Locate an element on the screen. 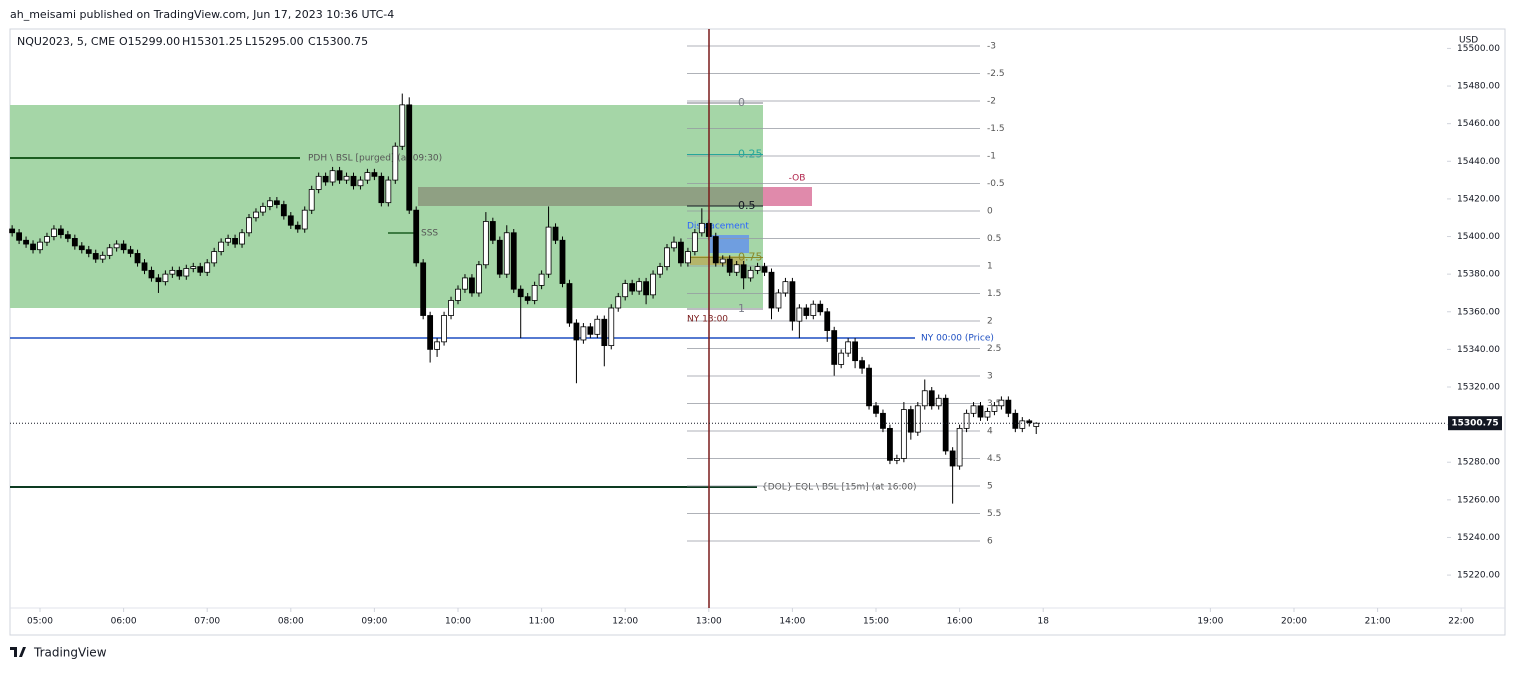 The height and width of the screenshot is (674, 1515). x-tick-label: 13:00 is located at coordinates (709, 622).